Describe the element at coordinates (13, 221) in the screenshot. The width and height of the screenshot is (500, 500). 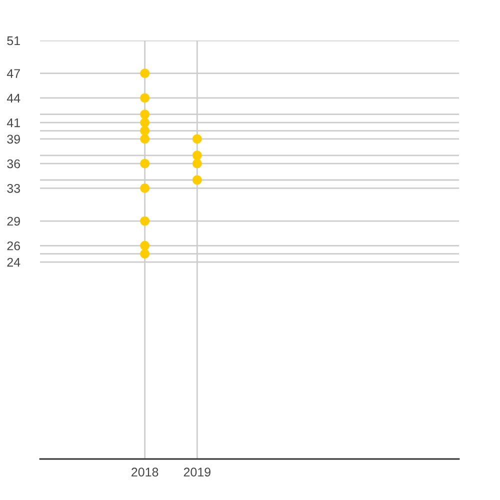
I see `y-tick-label: 29` at that location.